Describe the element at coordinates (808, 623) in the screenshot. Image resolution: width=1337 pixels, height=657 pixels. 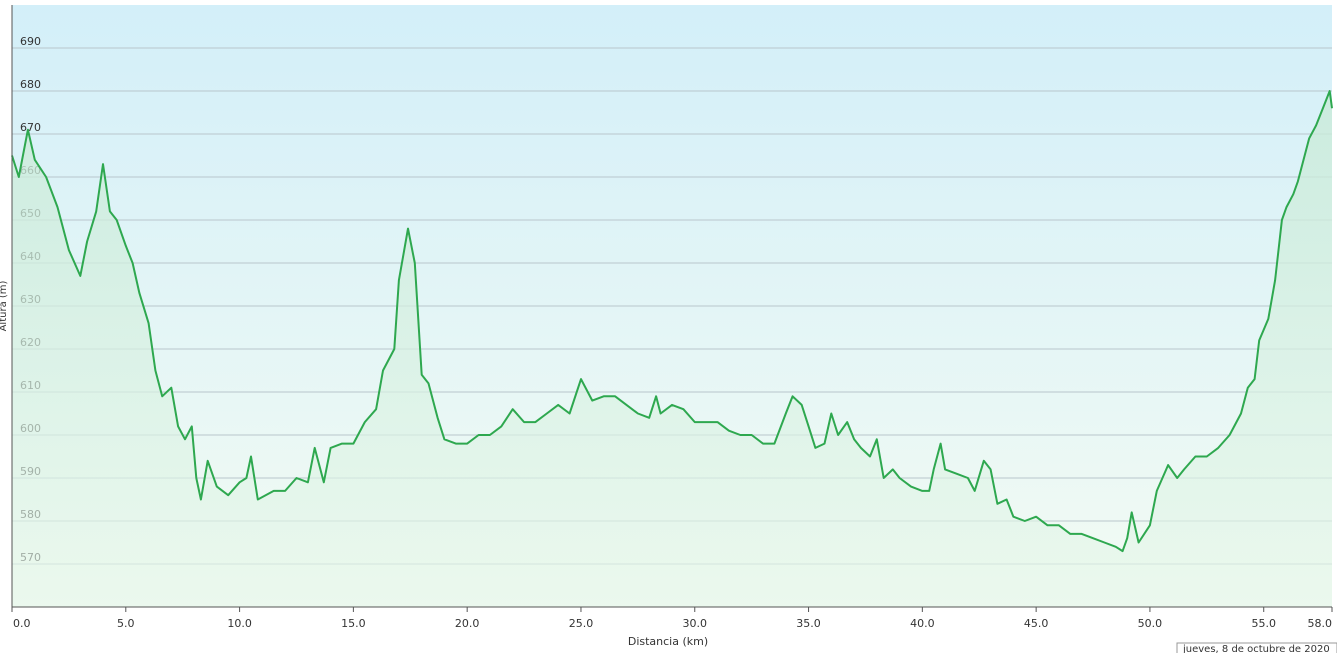
I see `x-tick-label: 35.0` at that location.